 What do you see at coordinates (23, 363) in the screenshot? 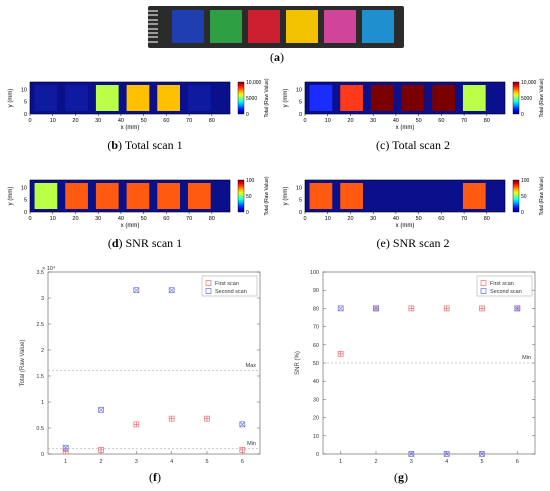
I see `y-axis-label: Total (Raw Value)` at bounding box center [23, 363].